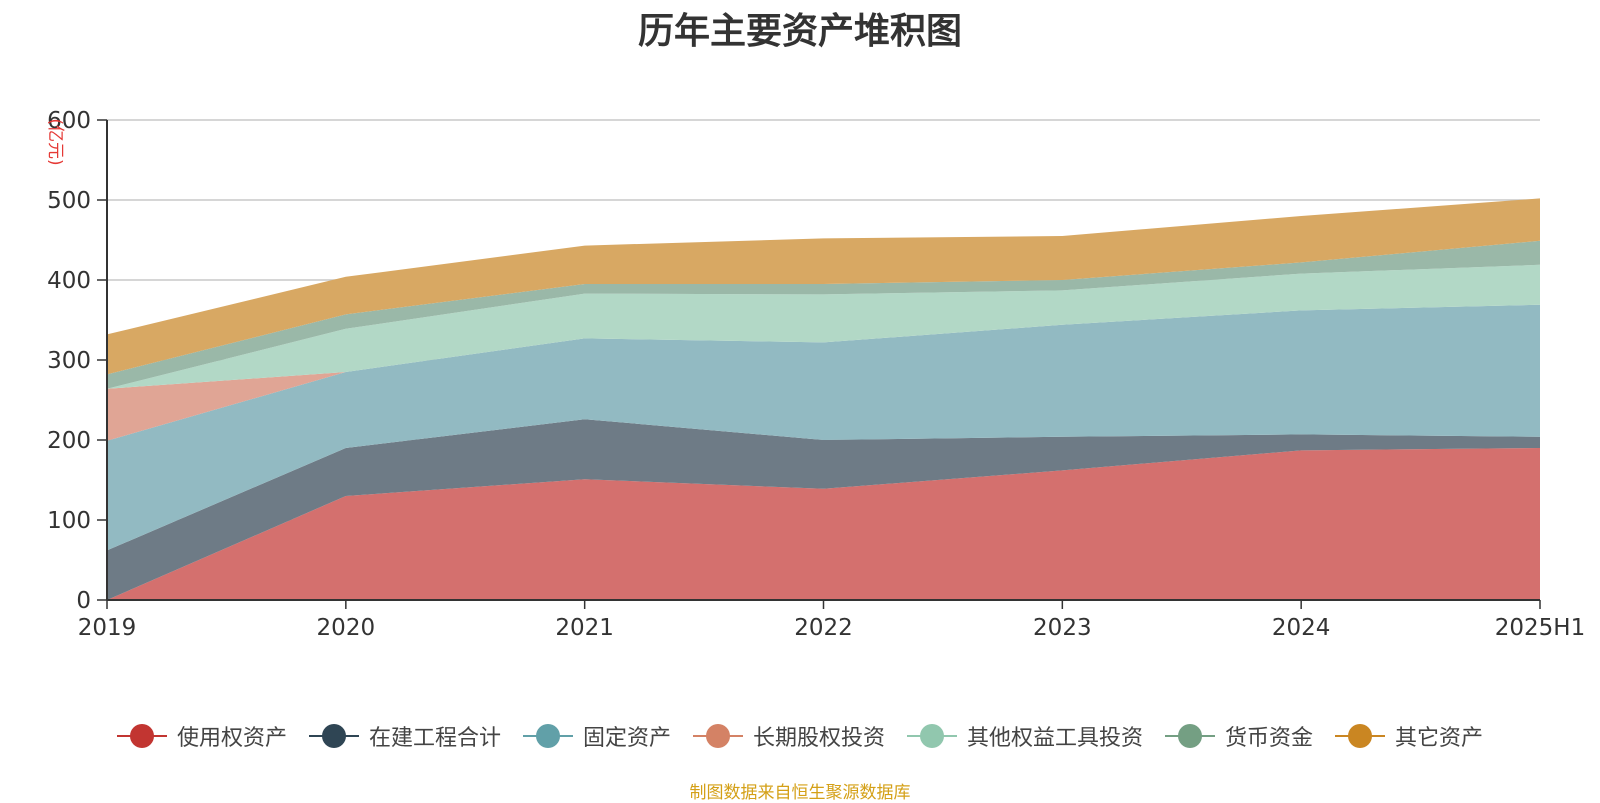 The height and width of the screenshot is (803, 1600). Describe the element at coordinates (626, 738) in the screenshot. I see `legend-label: 固定资产` at that location.